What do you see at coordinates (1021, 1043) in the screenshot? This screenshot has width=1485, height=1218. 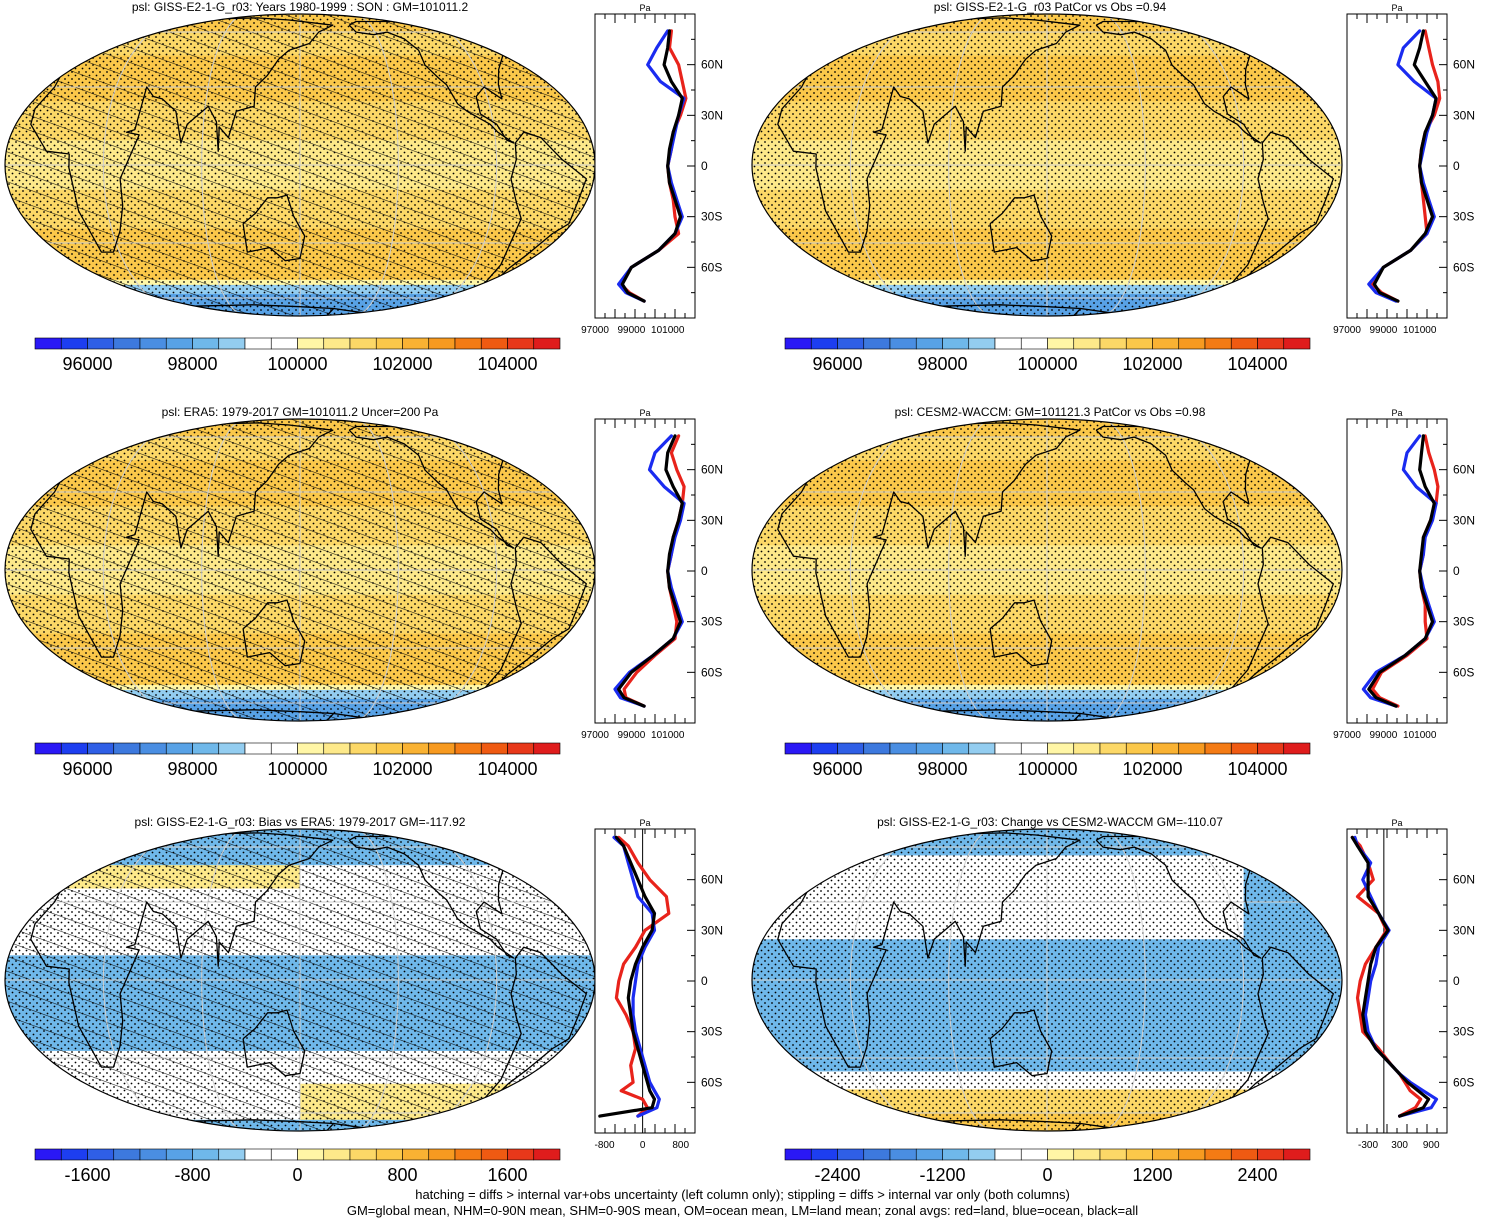 I see `coastline` at bounding box center [1021, 1043].